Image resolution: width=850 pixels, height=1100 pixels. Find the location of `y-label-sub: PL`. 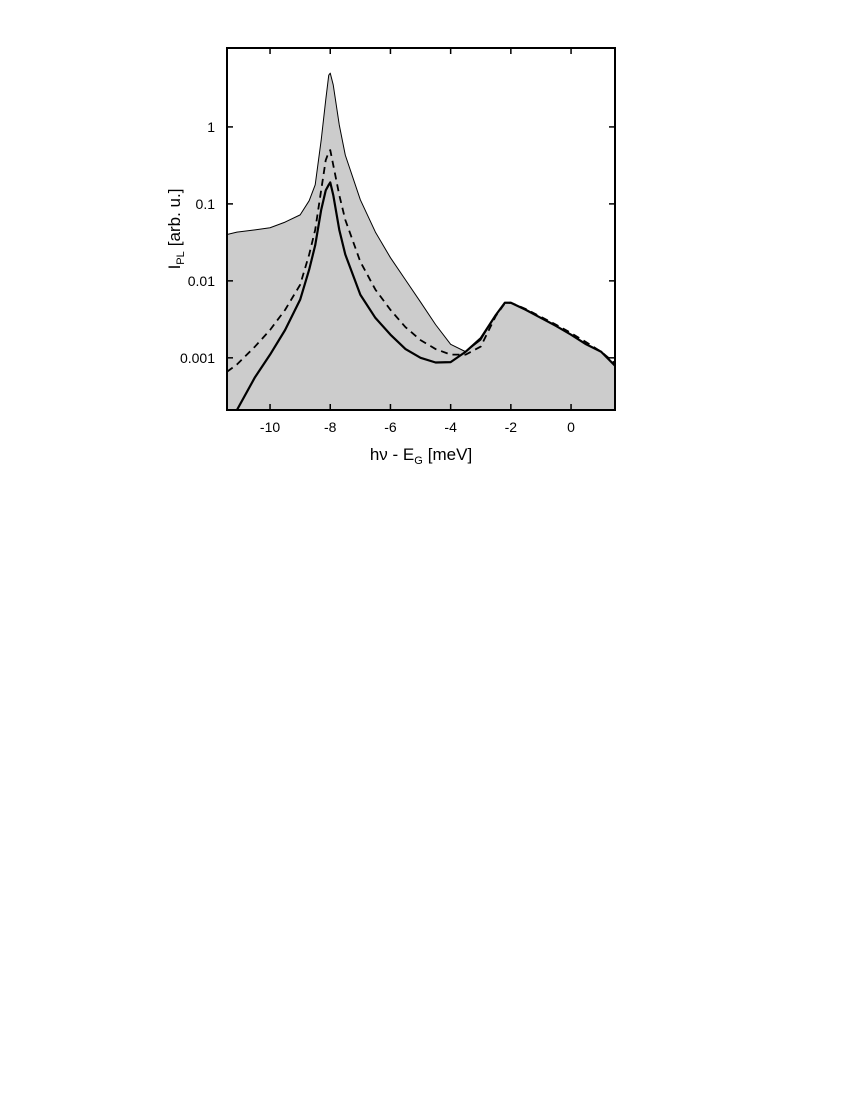

y-label-sub: PL is located at coordinates (181, 257).